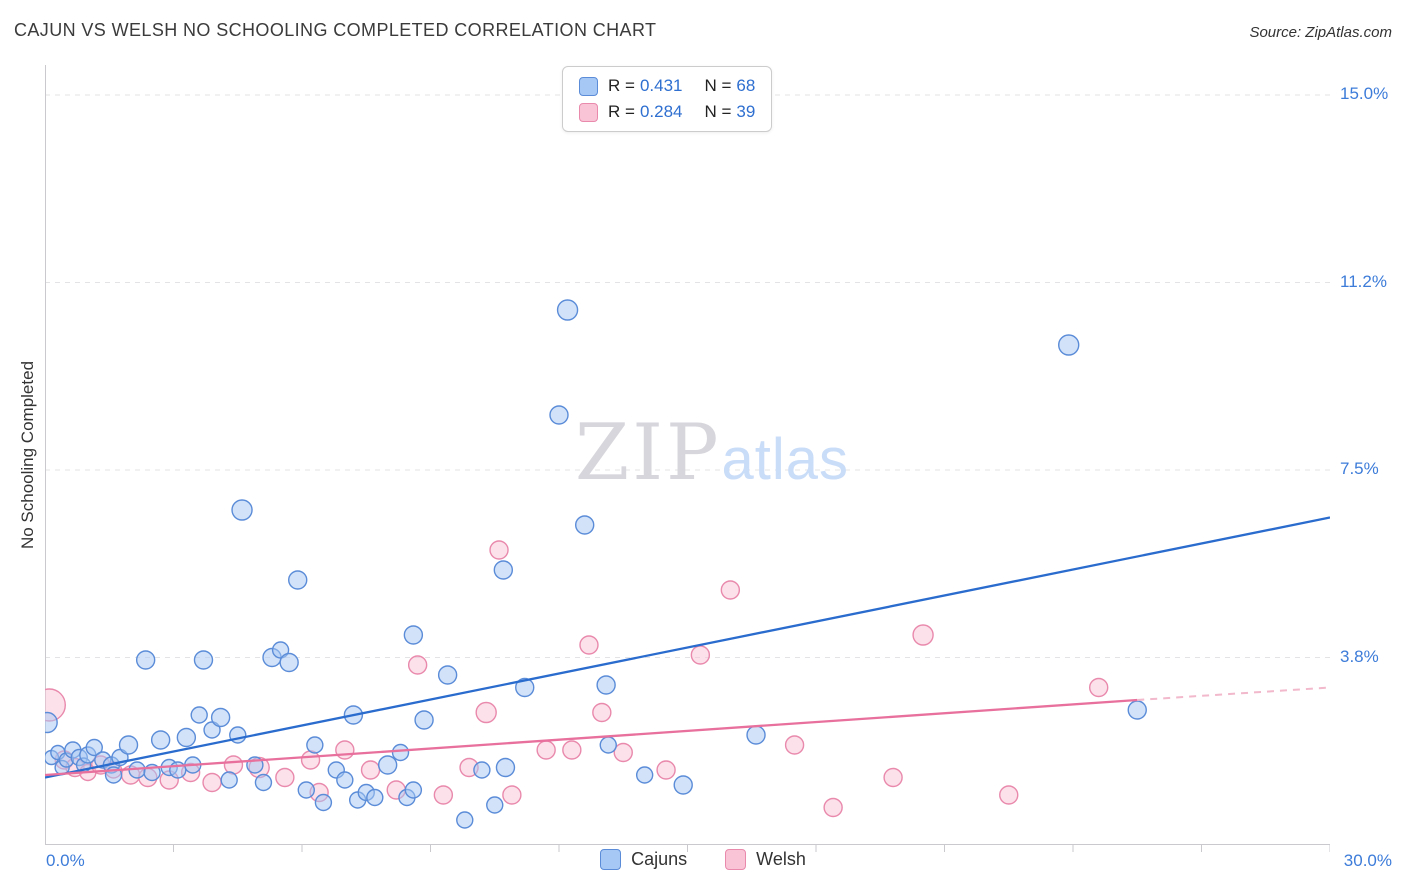 The image size is (1406, 892). What do you see at coordinates (703, 859) in the screenshot?
I see `series-legend: Cajuns Welsh` at bounding box center [703, 859].